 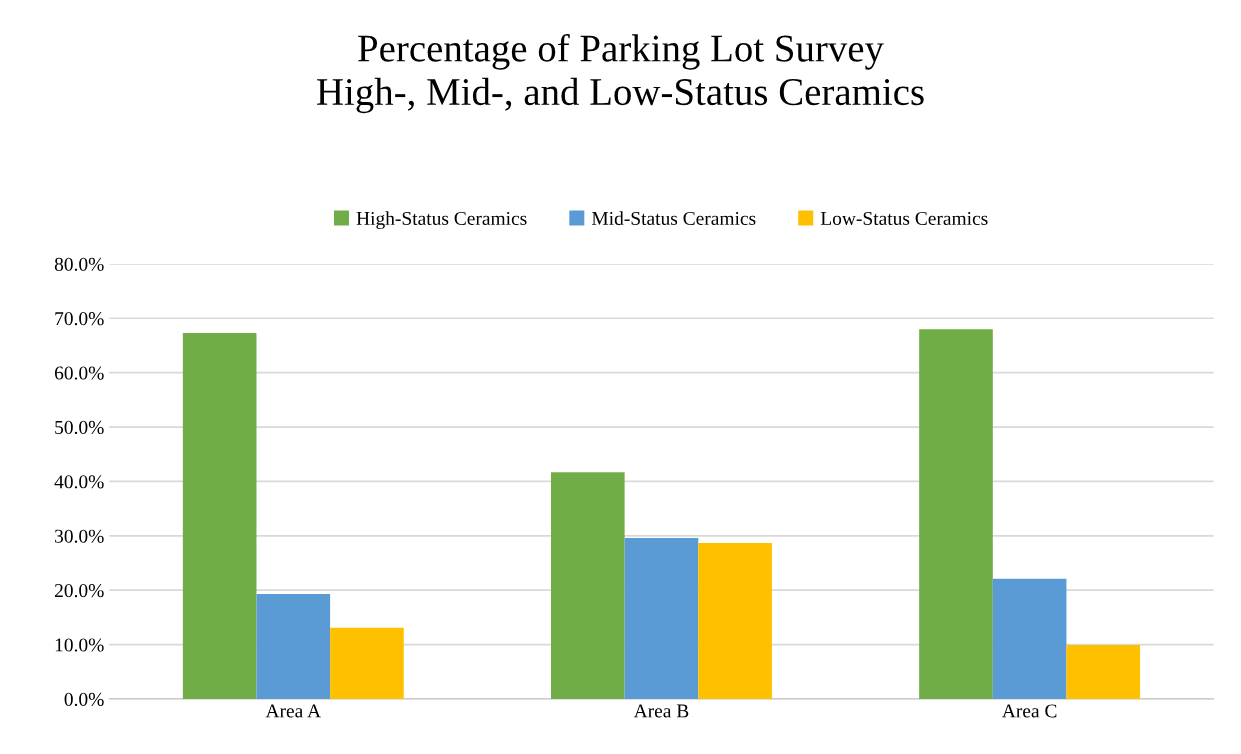 I want to click on y-tick-label: 0.0%, so click(x=84, y=699).